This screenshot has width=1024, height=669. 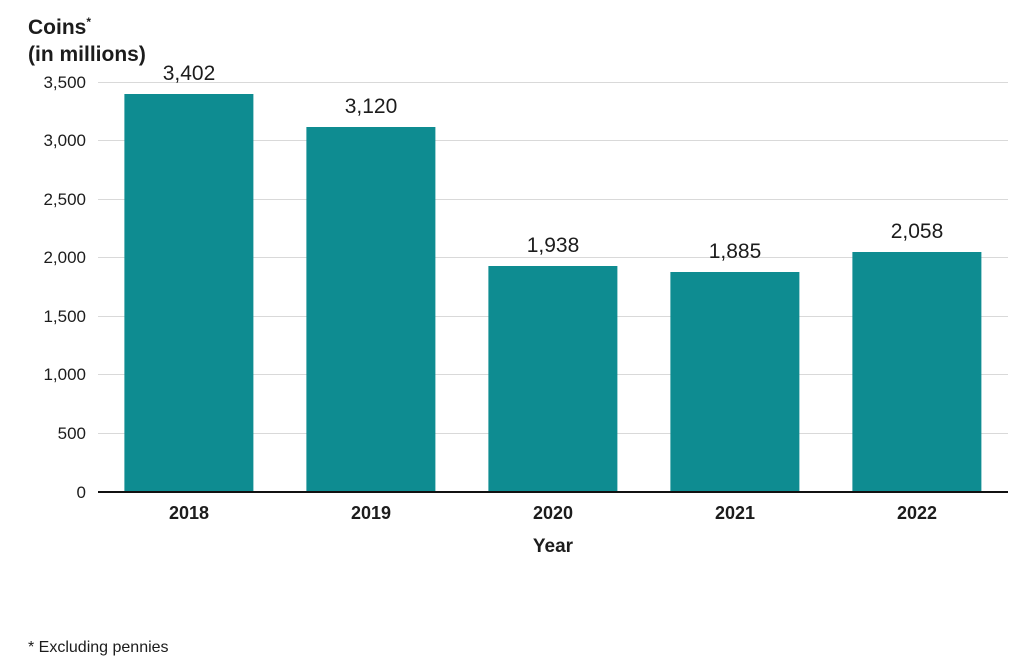 I want to click on bar-2021, so click(x=735, y=382).